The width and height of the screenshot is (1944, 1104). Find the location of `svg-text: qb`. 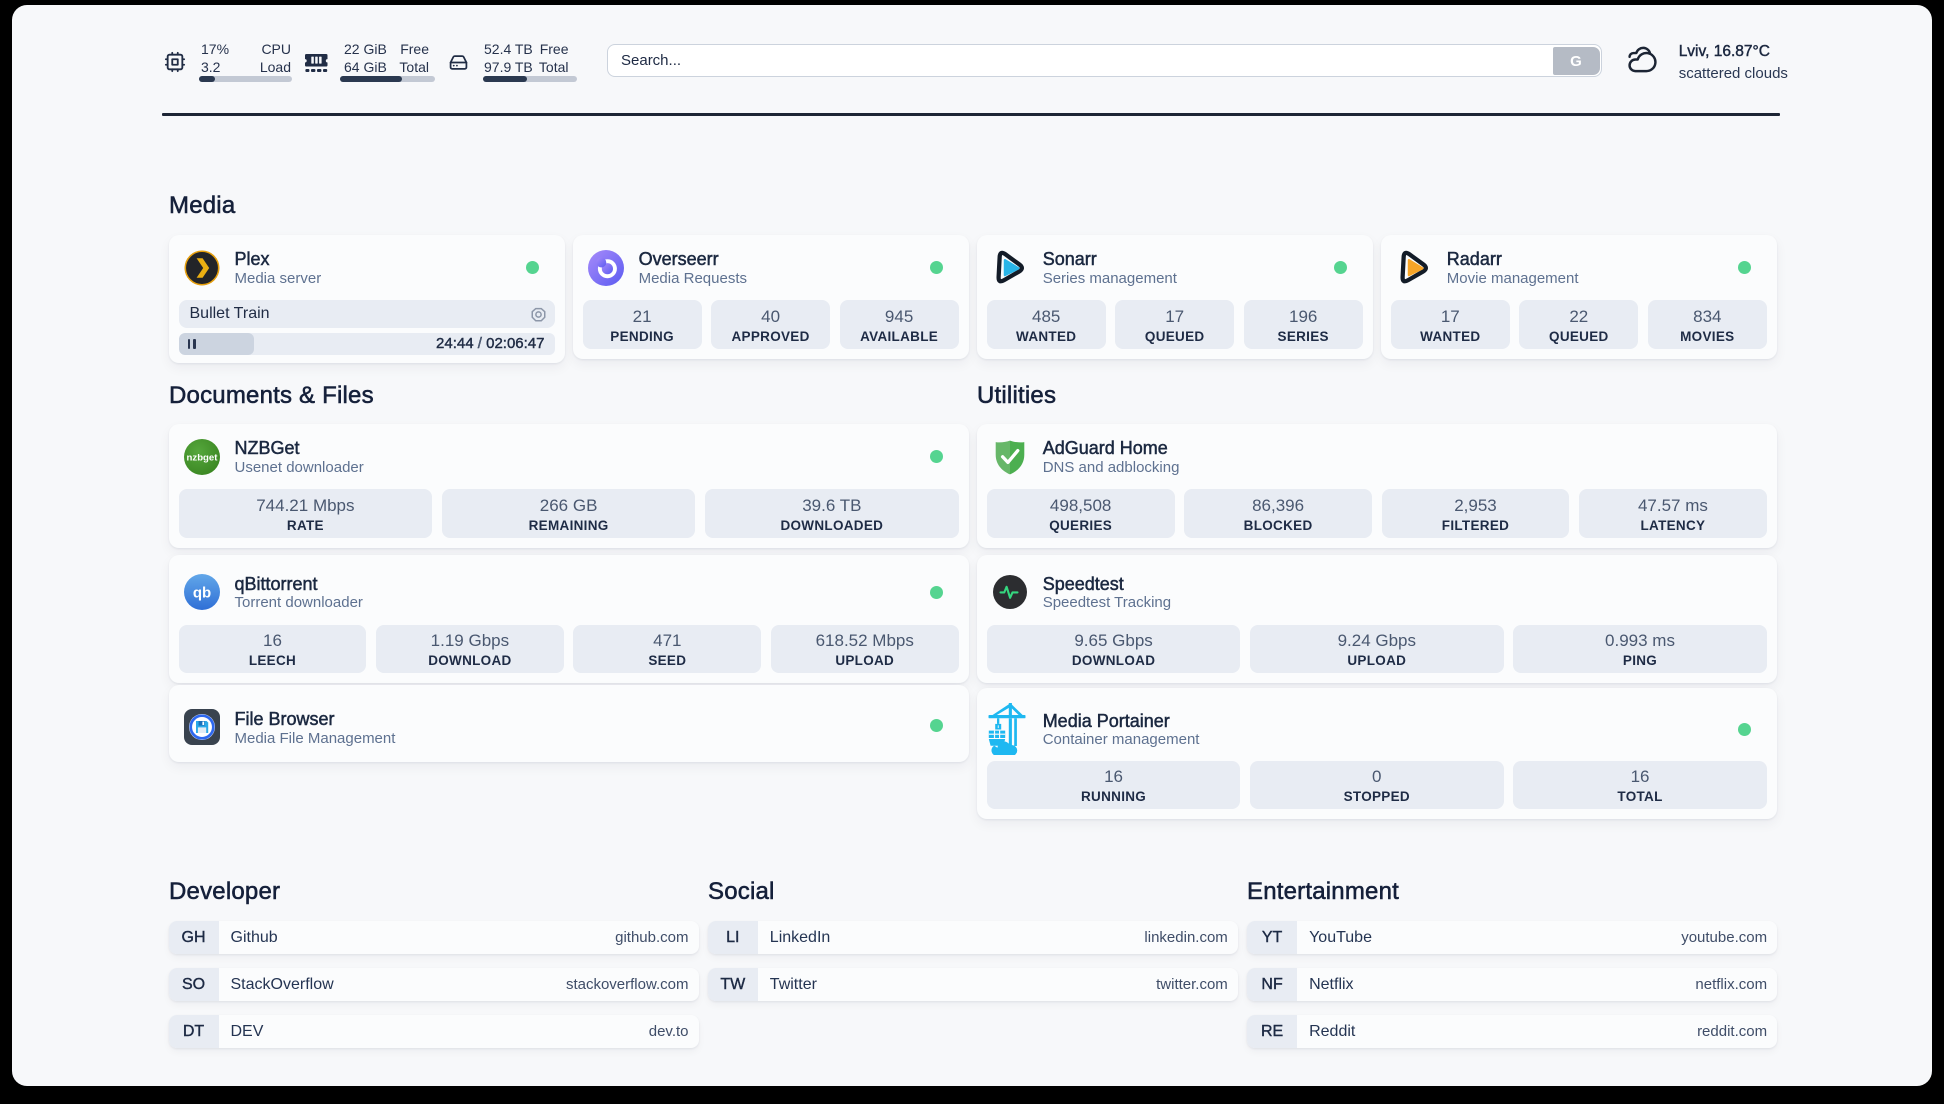

svg-text: qb is located at coordinates (201, 593).